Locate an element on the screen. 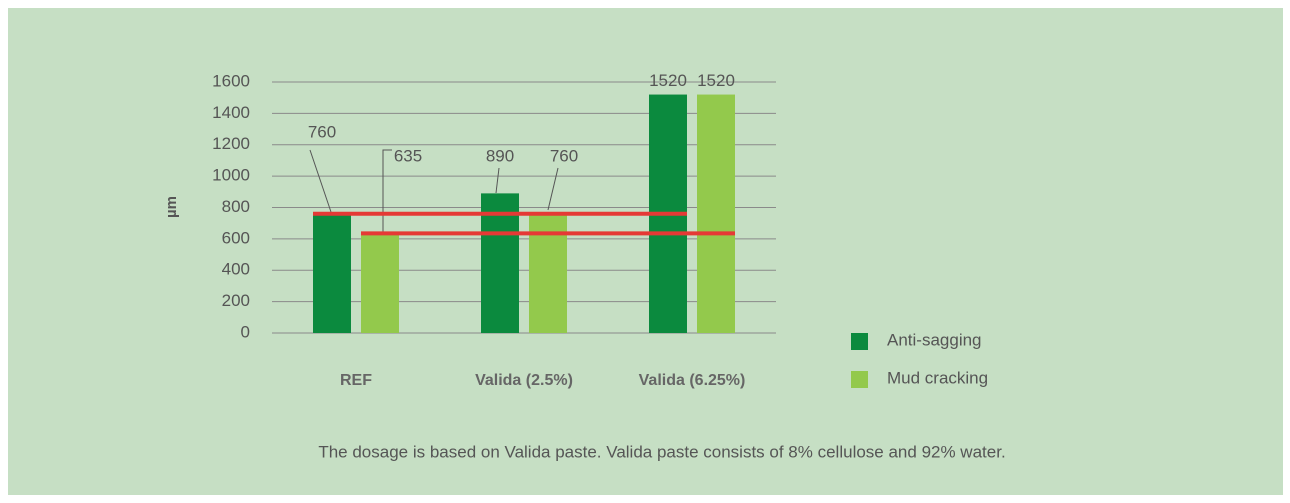  legend-label: Mud cracking is located at coordinates (937, 377).